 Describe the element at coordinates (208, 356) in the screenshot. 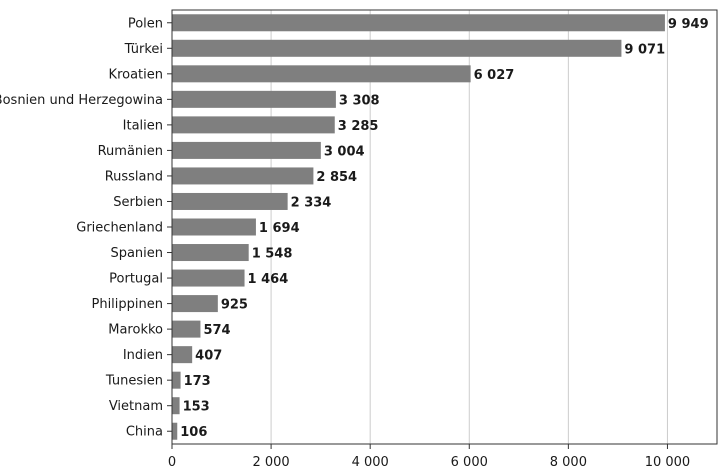

I see `value-label: 407` at that location.